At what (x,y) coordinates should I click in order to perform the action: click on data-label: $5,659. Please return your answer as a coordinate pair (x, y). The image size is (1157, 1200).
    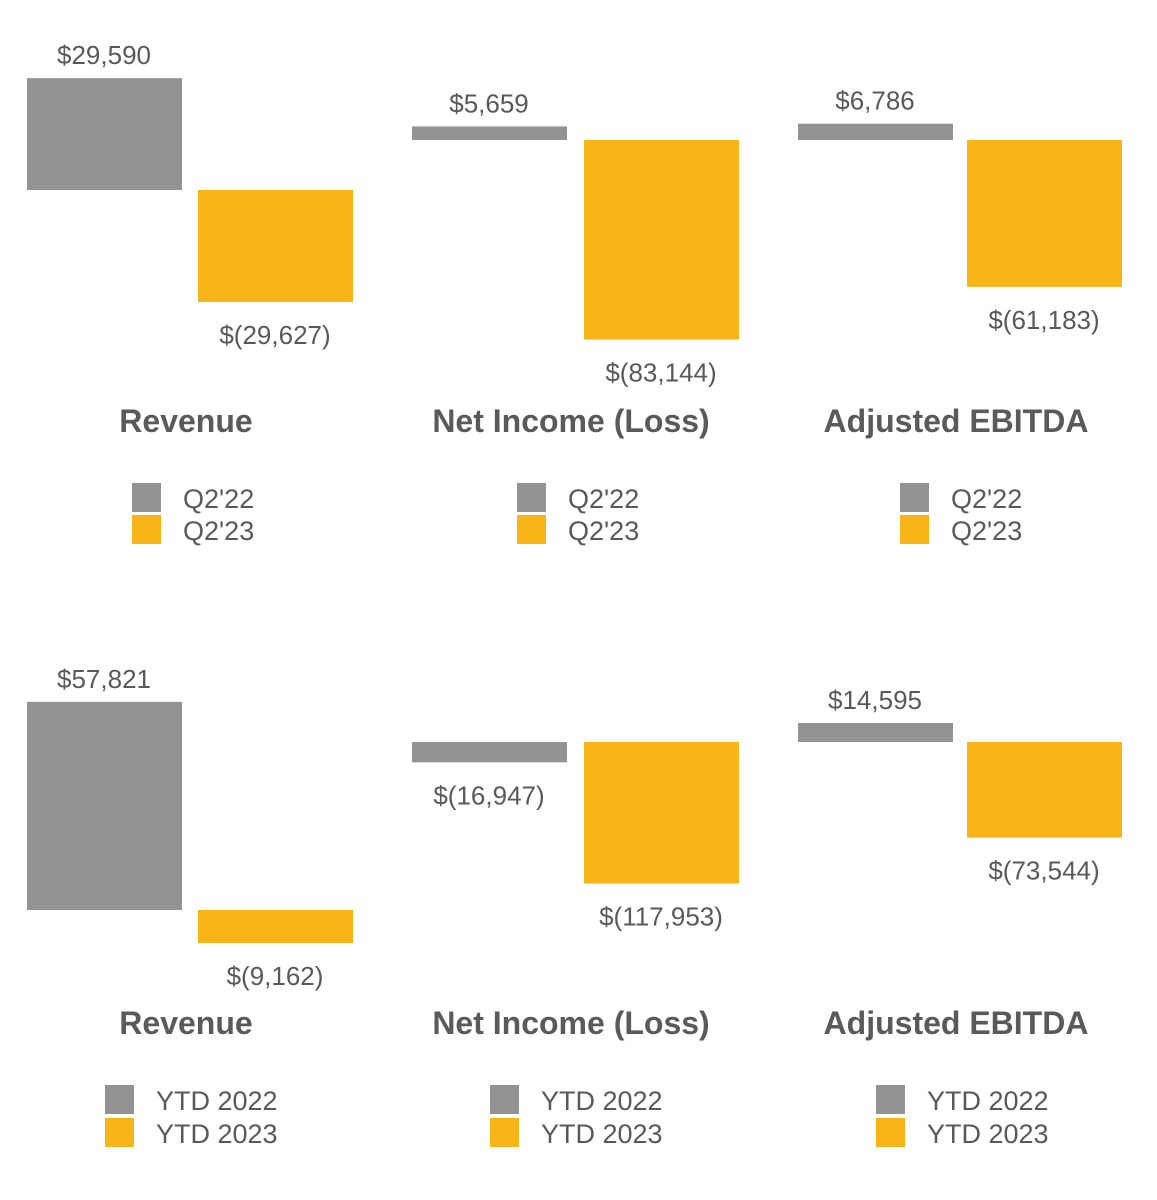
    Looking at the image, I should click on (489, 103).